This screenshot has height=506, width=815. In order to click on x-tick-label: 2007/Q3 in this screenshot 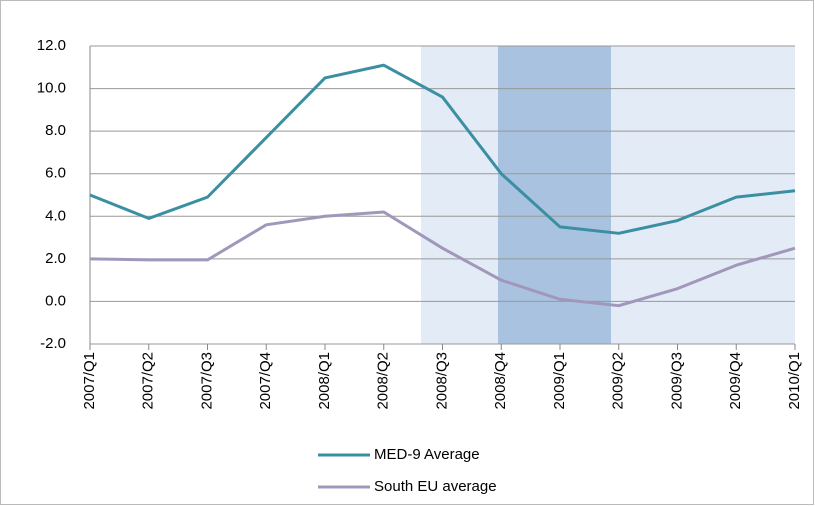, I will do `click(206, 381)`.